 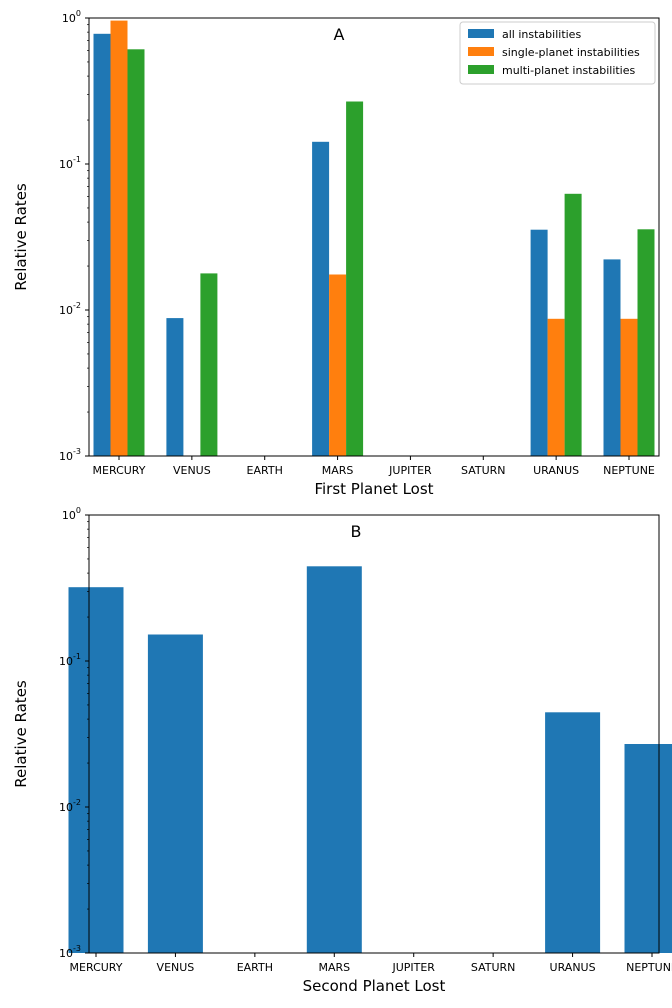 I want to click on bar-uranus-s2, so click(x=573, y=325).